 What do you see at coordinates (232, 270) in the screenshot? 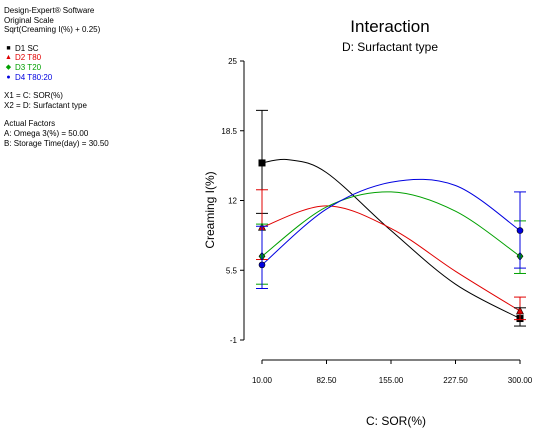
I see `y-tick-label: 5.5` at bounding box center [232, 270].